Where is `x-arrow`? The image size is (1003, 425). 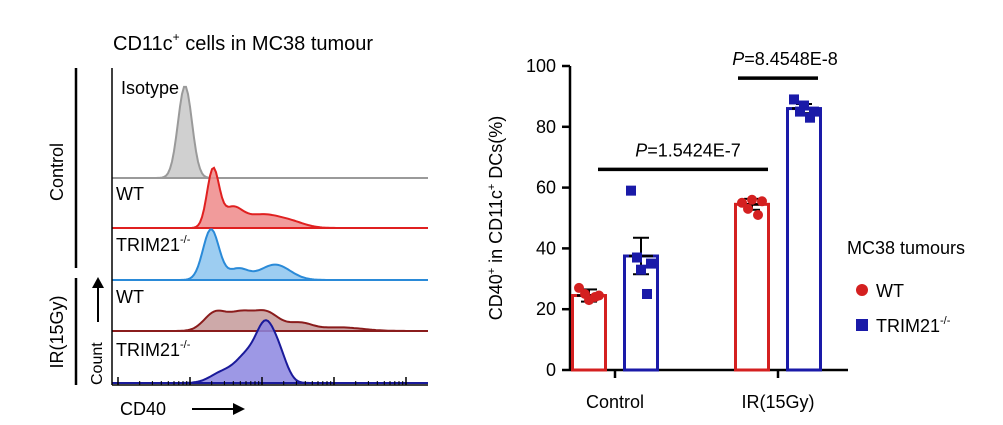
x-arrow is located at coordinates (218, 409).